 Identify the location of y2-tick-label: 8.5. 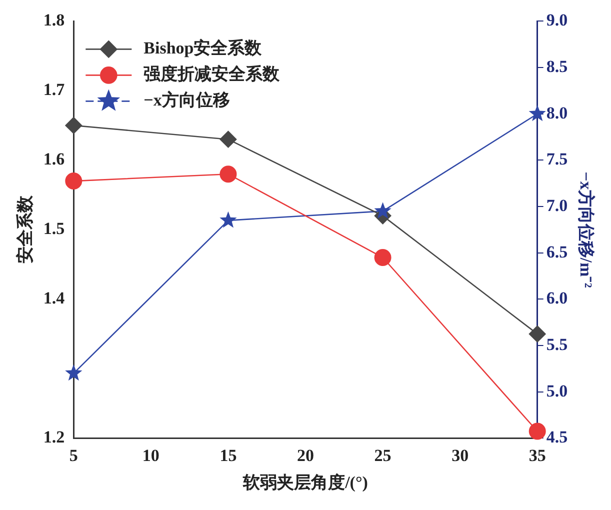
(557, 66).